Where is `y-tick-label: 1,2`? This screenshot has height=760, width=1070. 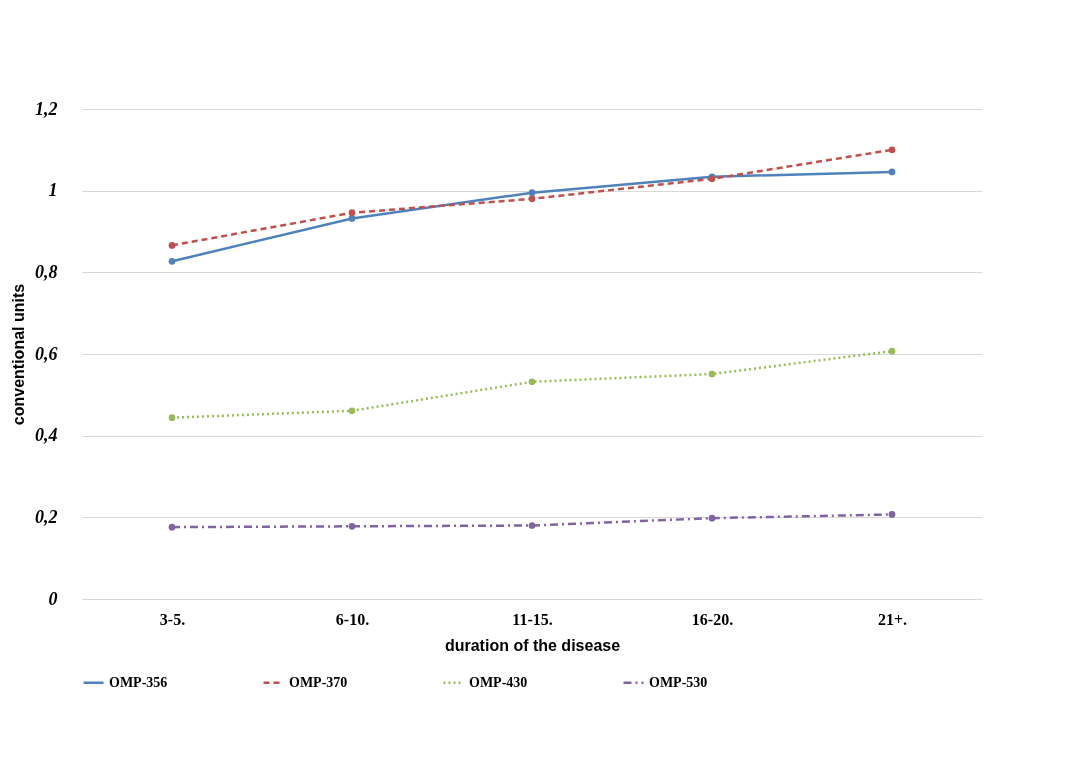 y-tick-label: 1,2 is located at coordinates (46, 108).